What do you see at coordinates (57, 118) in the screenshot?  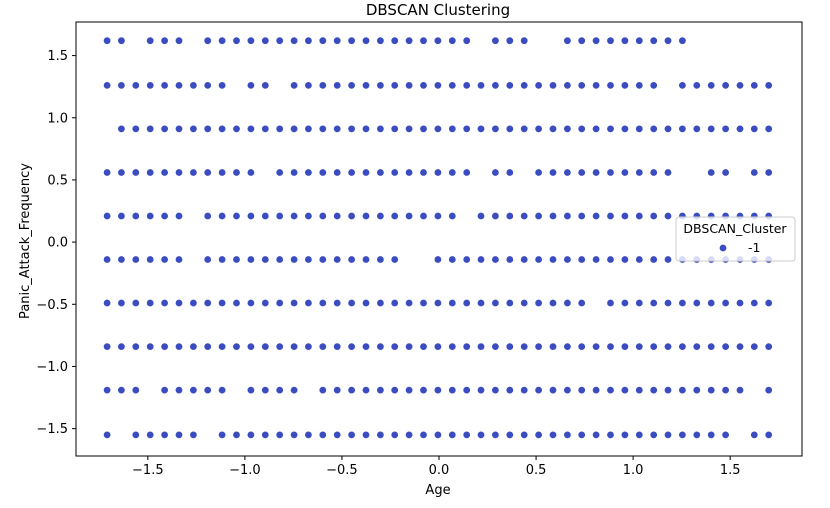 I see `y-tick-label: 1.0` at bounding box center [57, 118].